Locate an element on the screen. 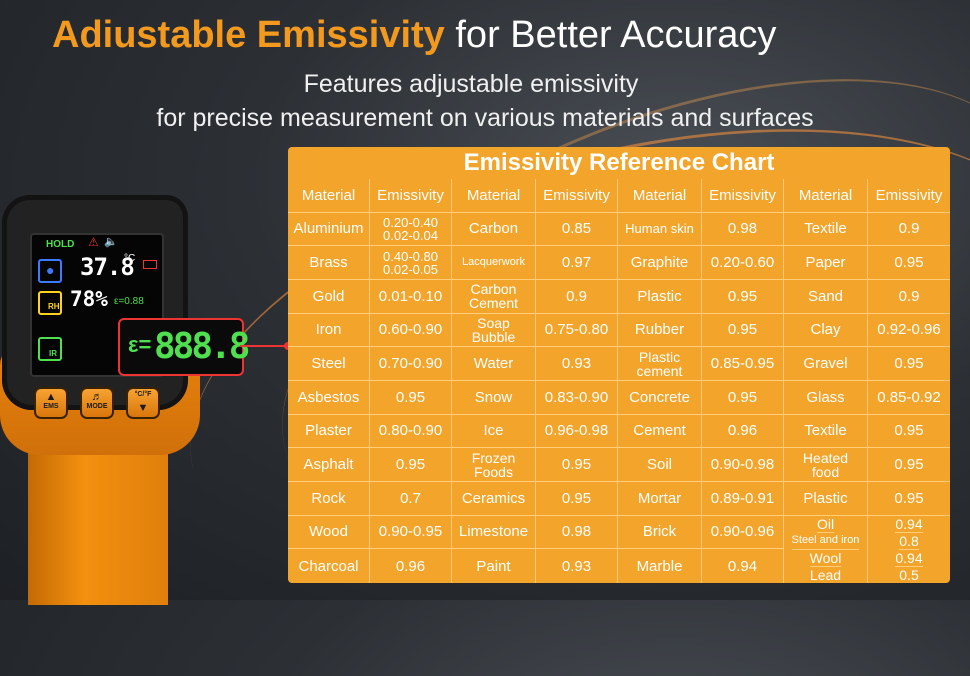 This screenshot has height=676, width=970. up-triangle-icon: ▲ is located at coordinates (51, 397).